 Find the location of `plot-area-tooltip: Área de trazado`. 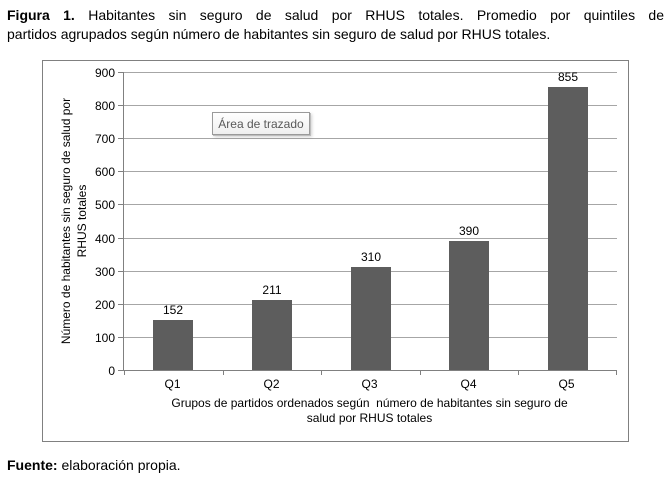

plot-area-tooltip: Área de trazado is located at coordinates (261, 123).